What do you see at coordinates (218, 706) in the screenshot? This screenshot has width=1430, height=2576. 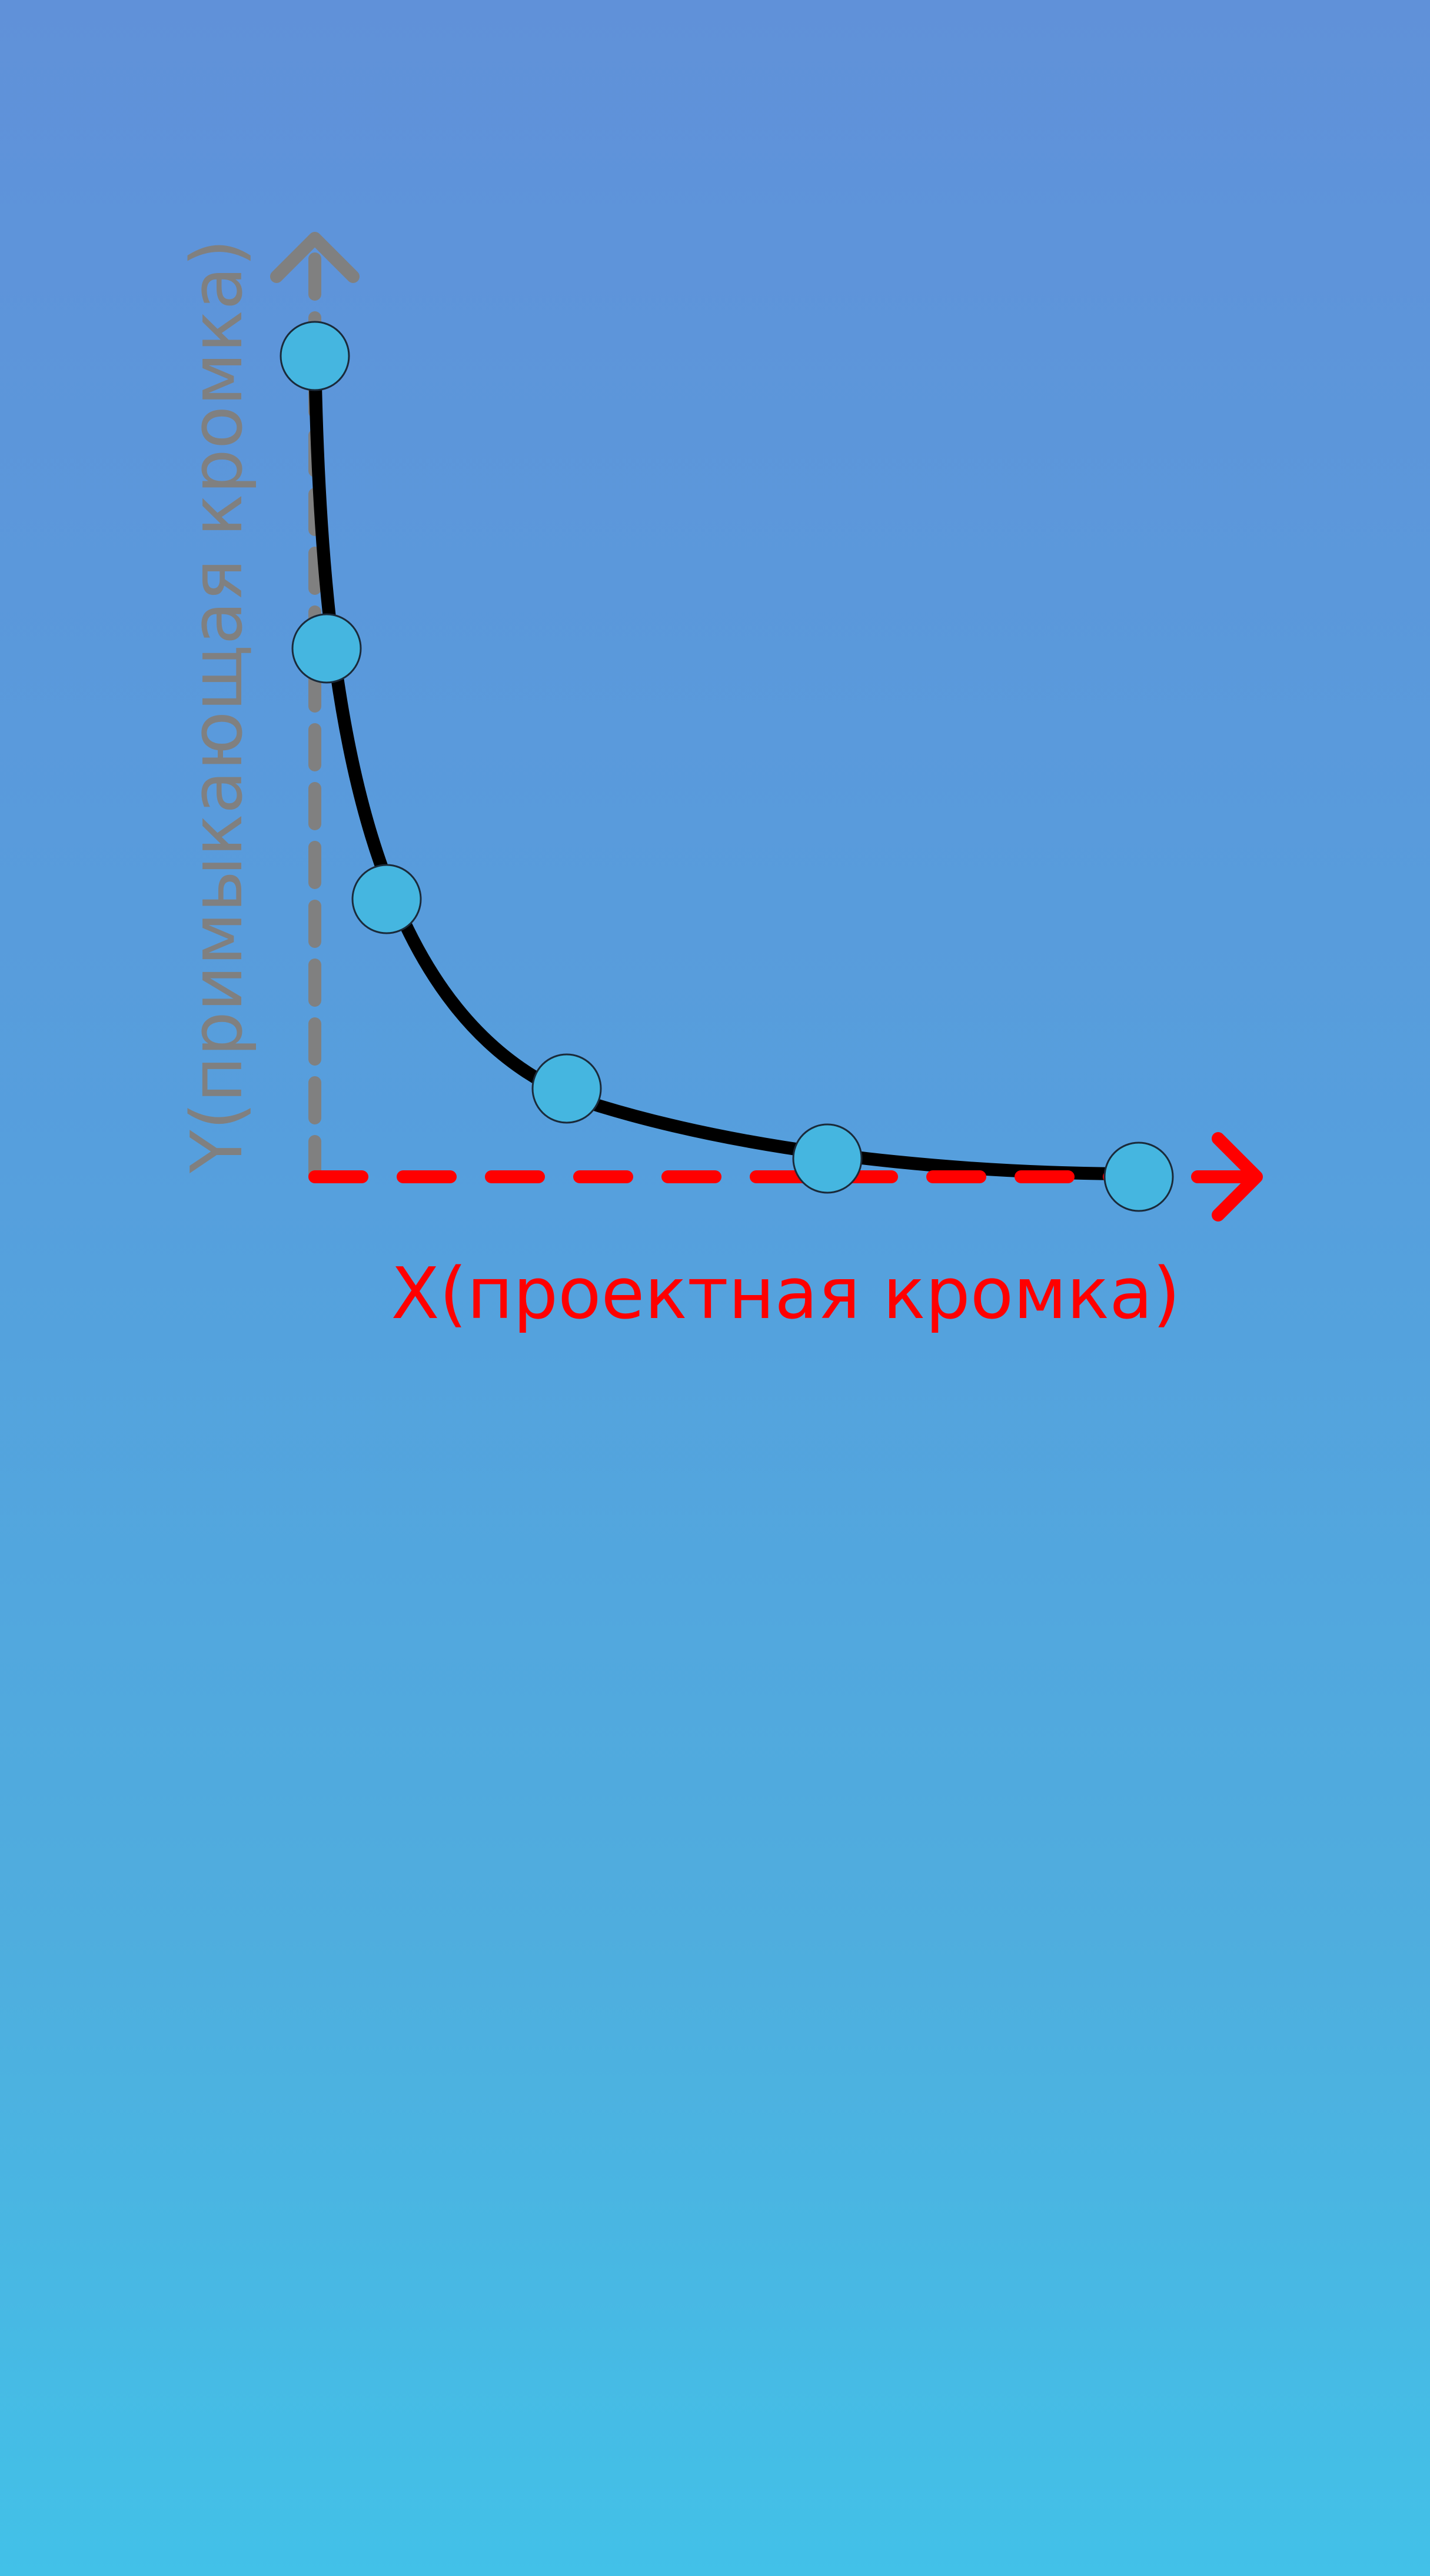 I see `y-axis-label: Y(примыкающая кромка)` at bounding box center [218, 706].